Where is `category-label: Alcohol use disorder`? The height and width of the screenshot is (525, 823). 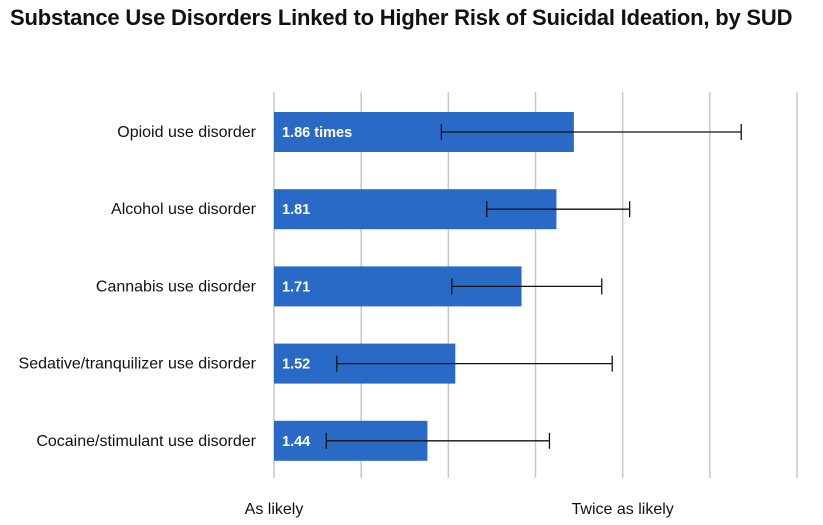
category-label: Alcohol use disorder is located at coordinates (184, 209).